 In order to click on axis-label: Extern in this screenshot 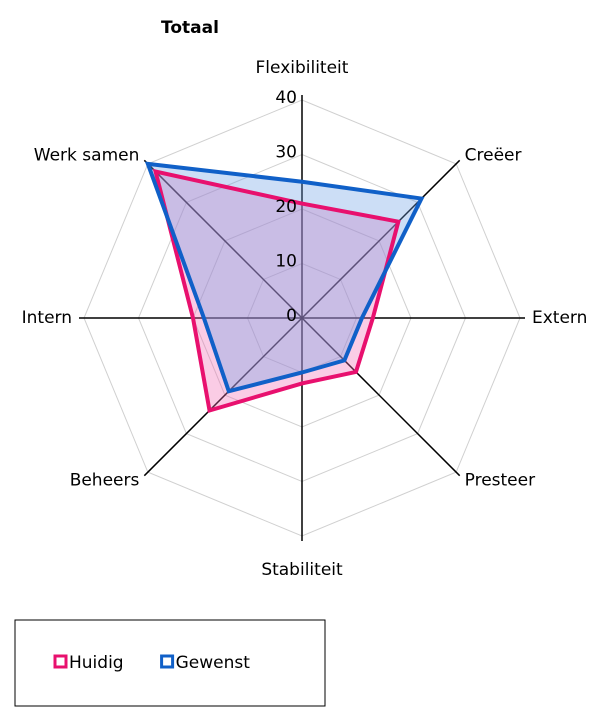, I will do `click(559, 318)`.